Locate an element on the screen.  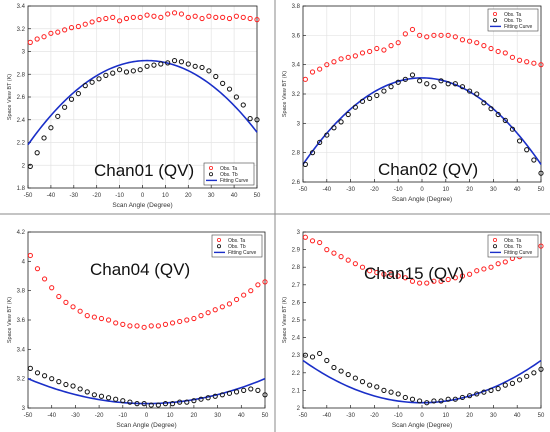
y-axis-label: Space View BT (K) is located at coordinates (285, 94).